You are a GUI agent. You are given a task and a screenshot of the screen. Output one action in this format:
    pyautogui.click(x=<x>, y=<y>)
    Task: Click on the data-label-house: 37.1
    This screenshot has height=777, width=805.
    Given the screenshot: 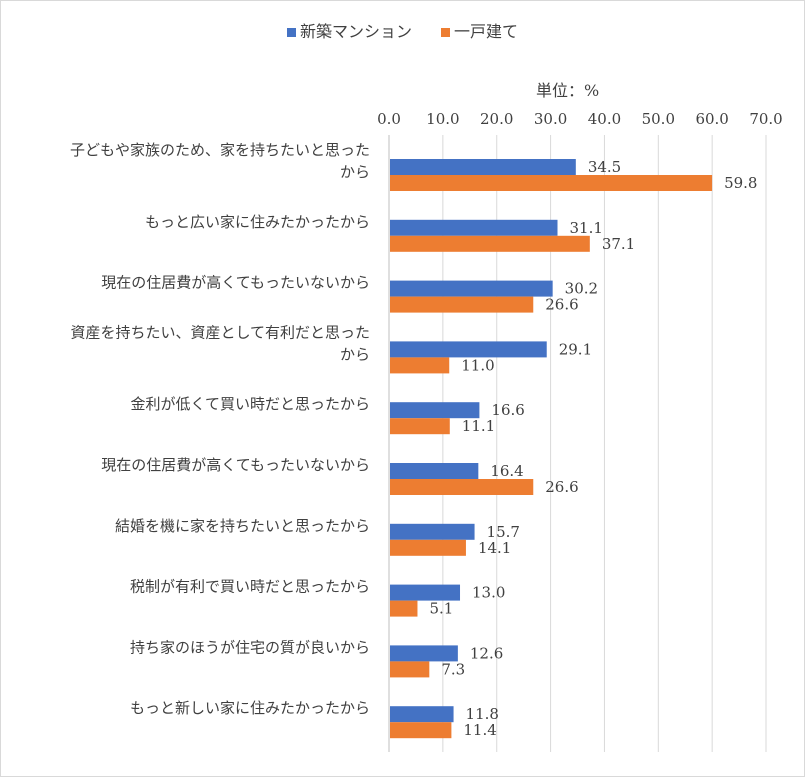 What is the action you would take?
    pyautogui.click(x=618, y=244)
    